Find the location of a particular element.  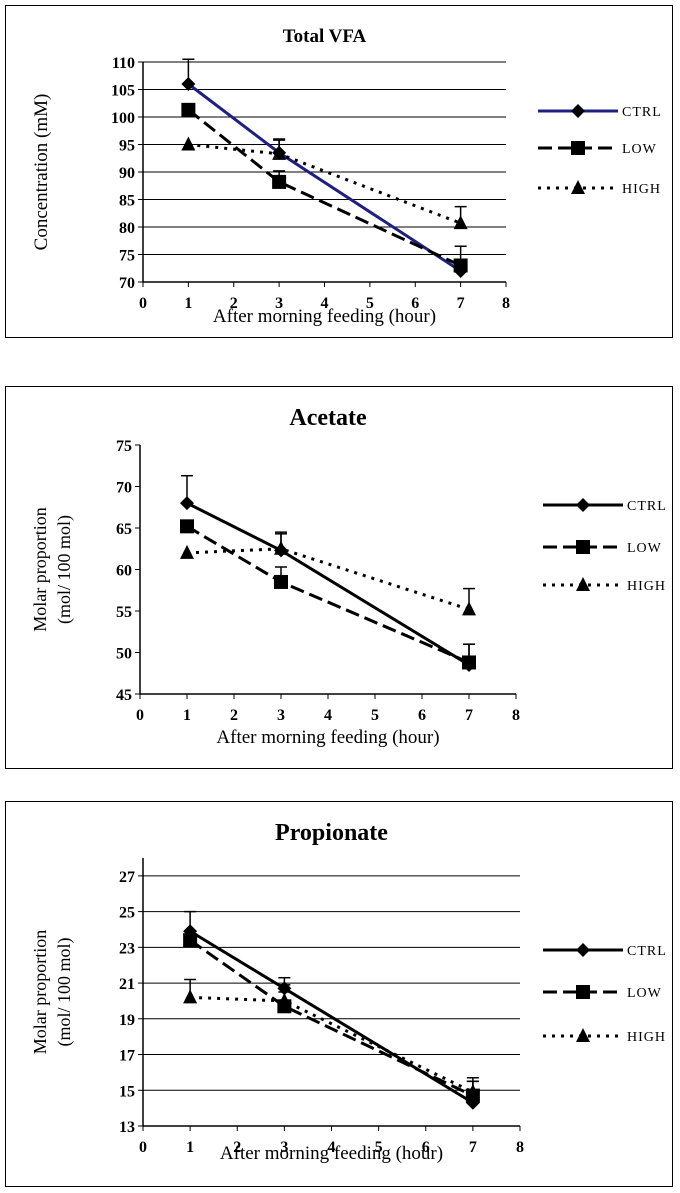

y-tick-label: 17 is located at coordinates (127, 1056).